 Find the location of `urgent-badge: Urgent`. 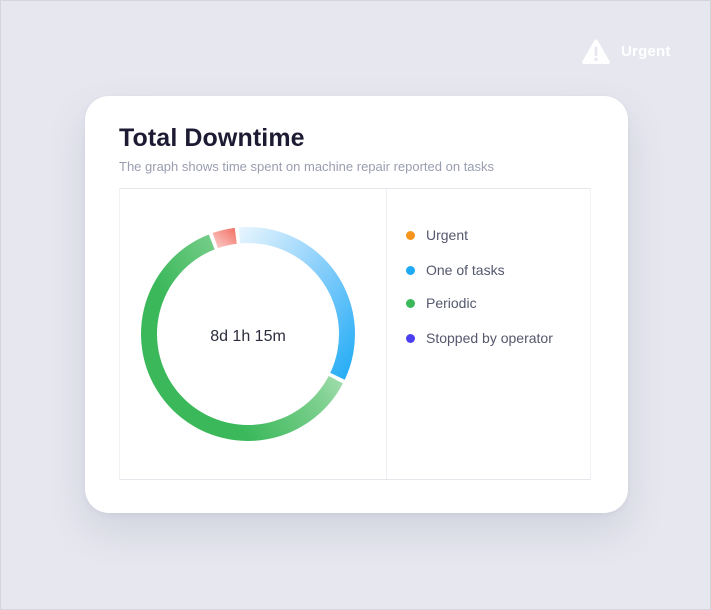

urgent-badge: Urgent is located at coordinates (626, 51).